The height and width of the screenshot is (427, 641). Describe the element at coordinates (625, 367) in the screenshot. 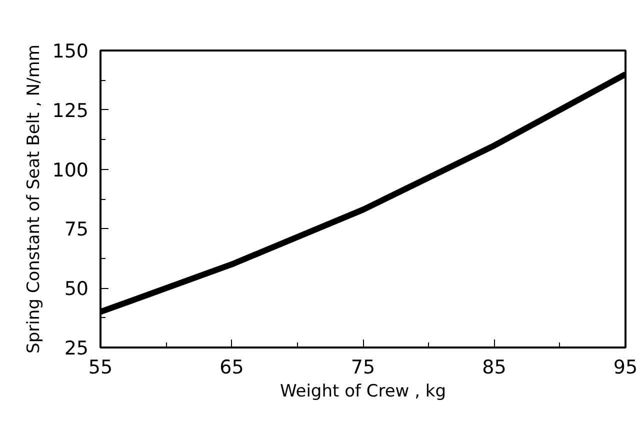

I see `x-tick-label: 95` at that location.